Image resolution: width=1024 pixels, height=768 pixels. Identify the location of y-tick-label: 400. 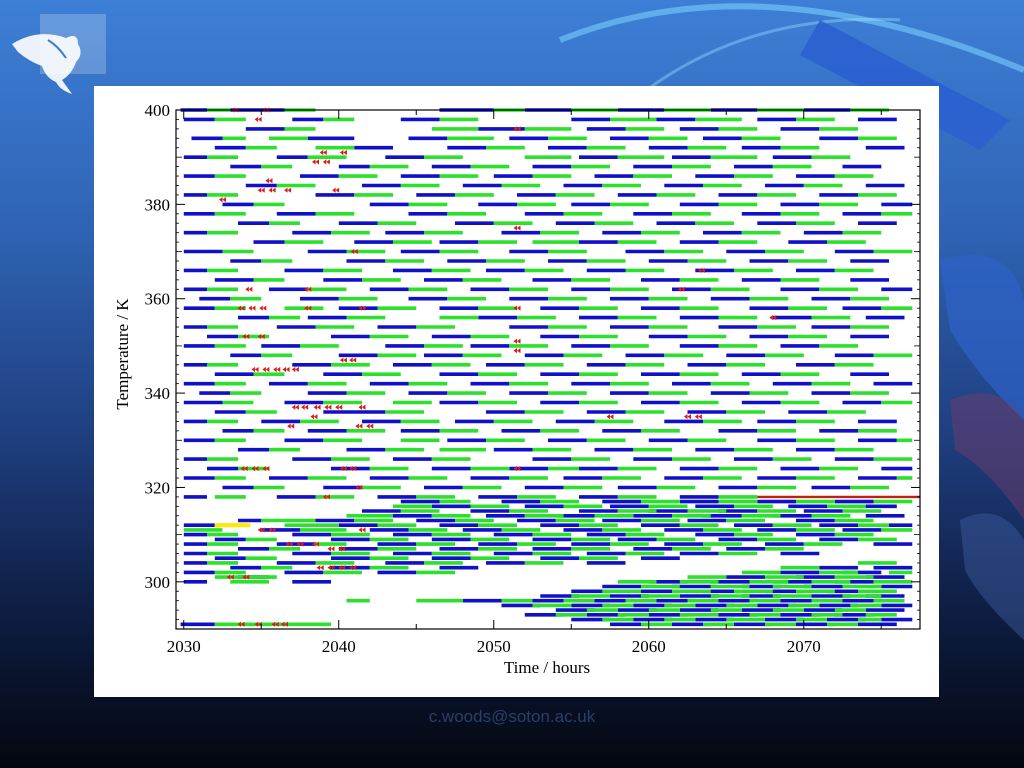
(158, 110).